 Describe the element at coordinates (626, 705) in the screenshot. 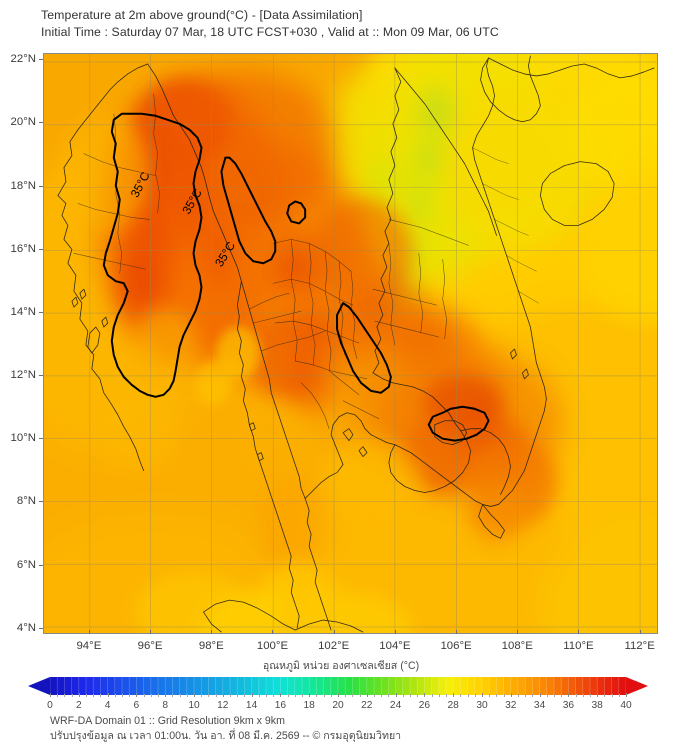

I see `colorbar-tick-label: 40` at that location.